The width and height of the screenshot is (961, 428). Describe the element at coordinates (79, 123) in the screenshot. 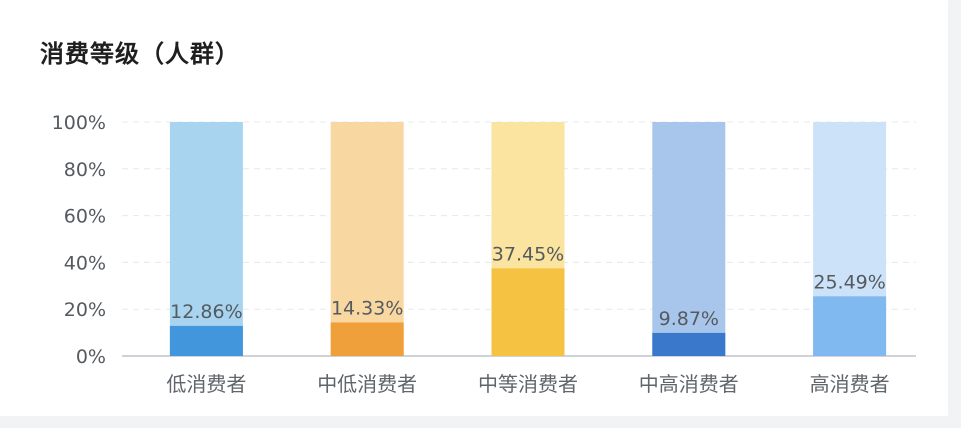

I see `y-tick-label: 100%` at that location.